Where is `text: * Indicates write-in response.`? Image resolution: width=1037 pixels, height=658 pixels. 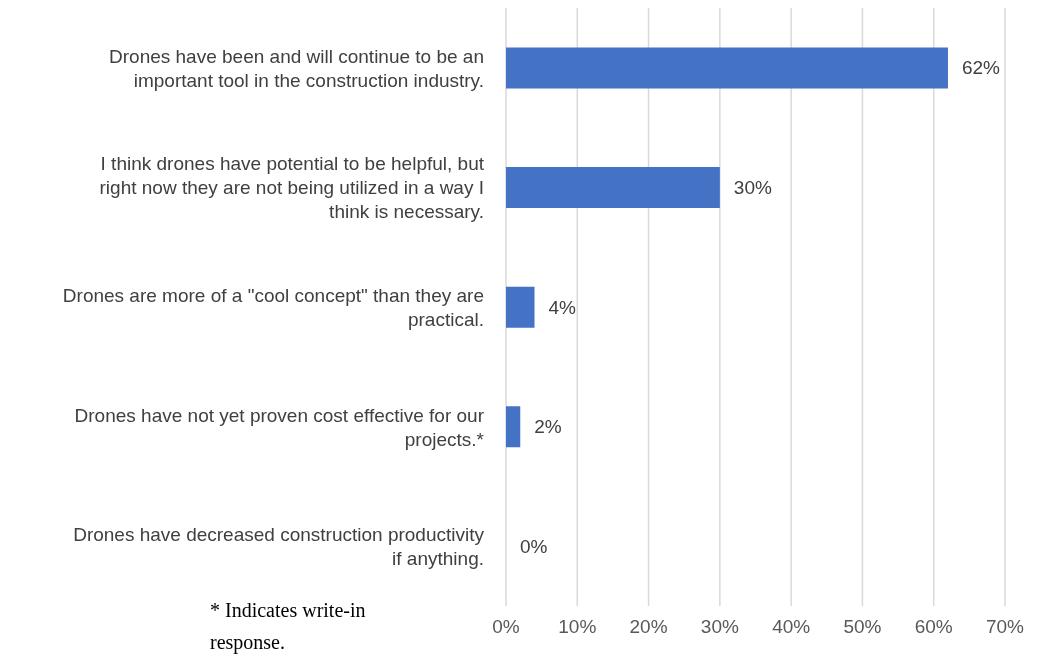 text: * Indicates write-in response. is located at coordinates (288, 627).